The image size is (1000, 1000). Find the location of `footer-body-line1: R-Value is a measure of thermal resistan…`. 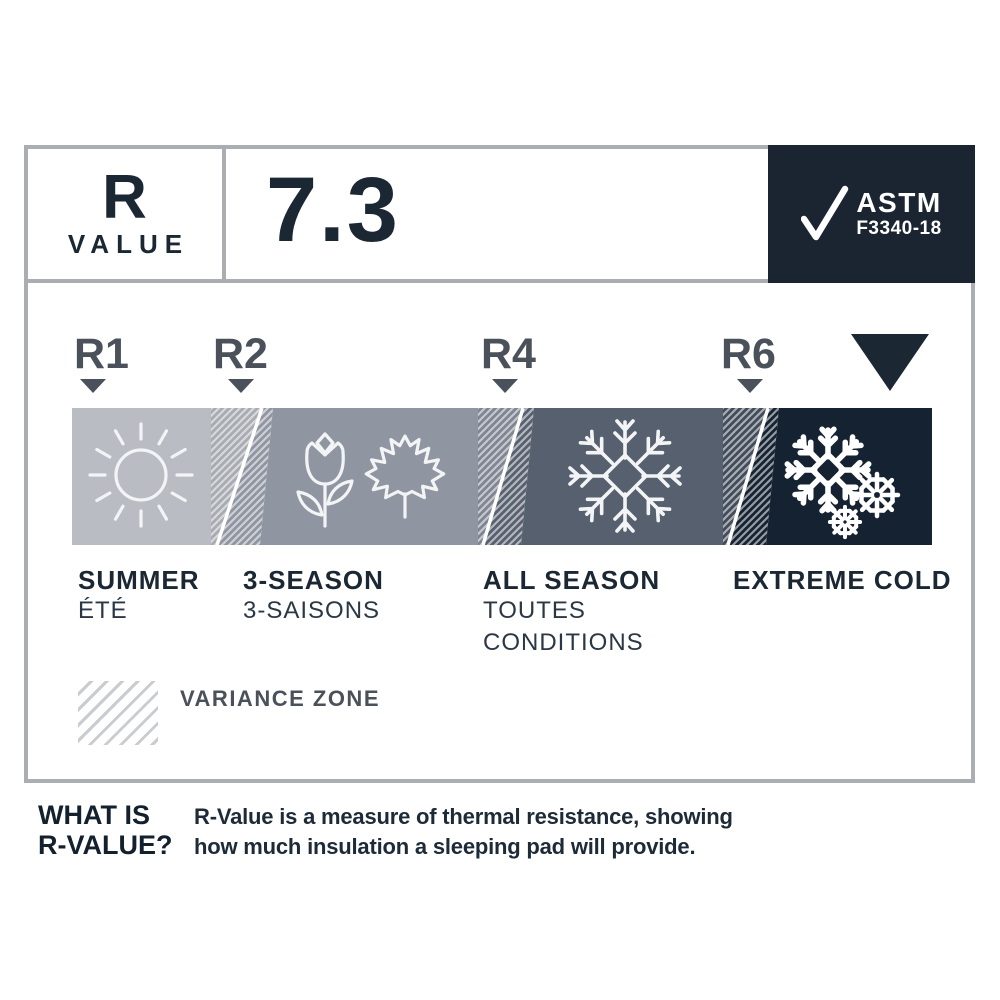

footer-body-line1: R-Value is a measure of thermal resistan… is located at coordinates (463, 816).